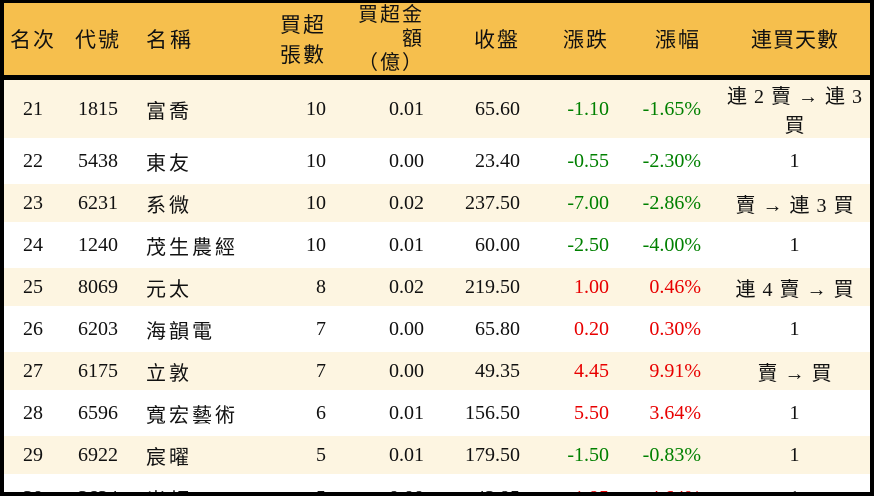  I want to click on table-row: 29 6922 宸曜 5 0.01 179.50 -1.50 -0.83% 1, so click(437, 454).